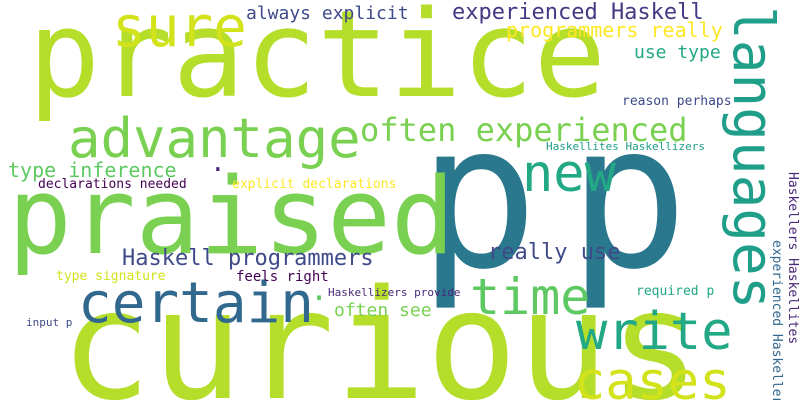 Image resolution: width=800 pixels, height=400 pixels. I want to click on word-explicit-declarations: explicit declarations, so click(314, 184).